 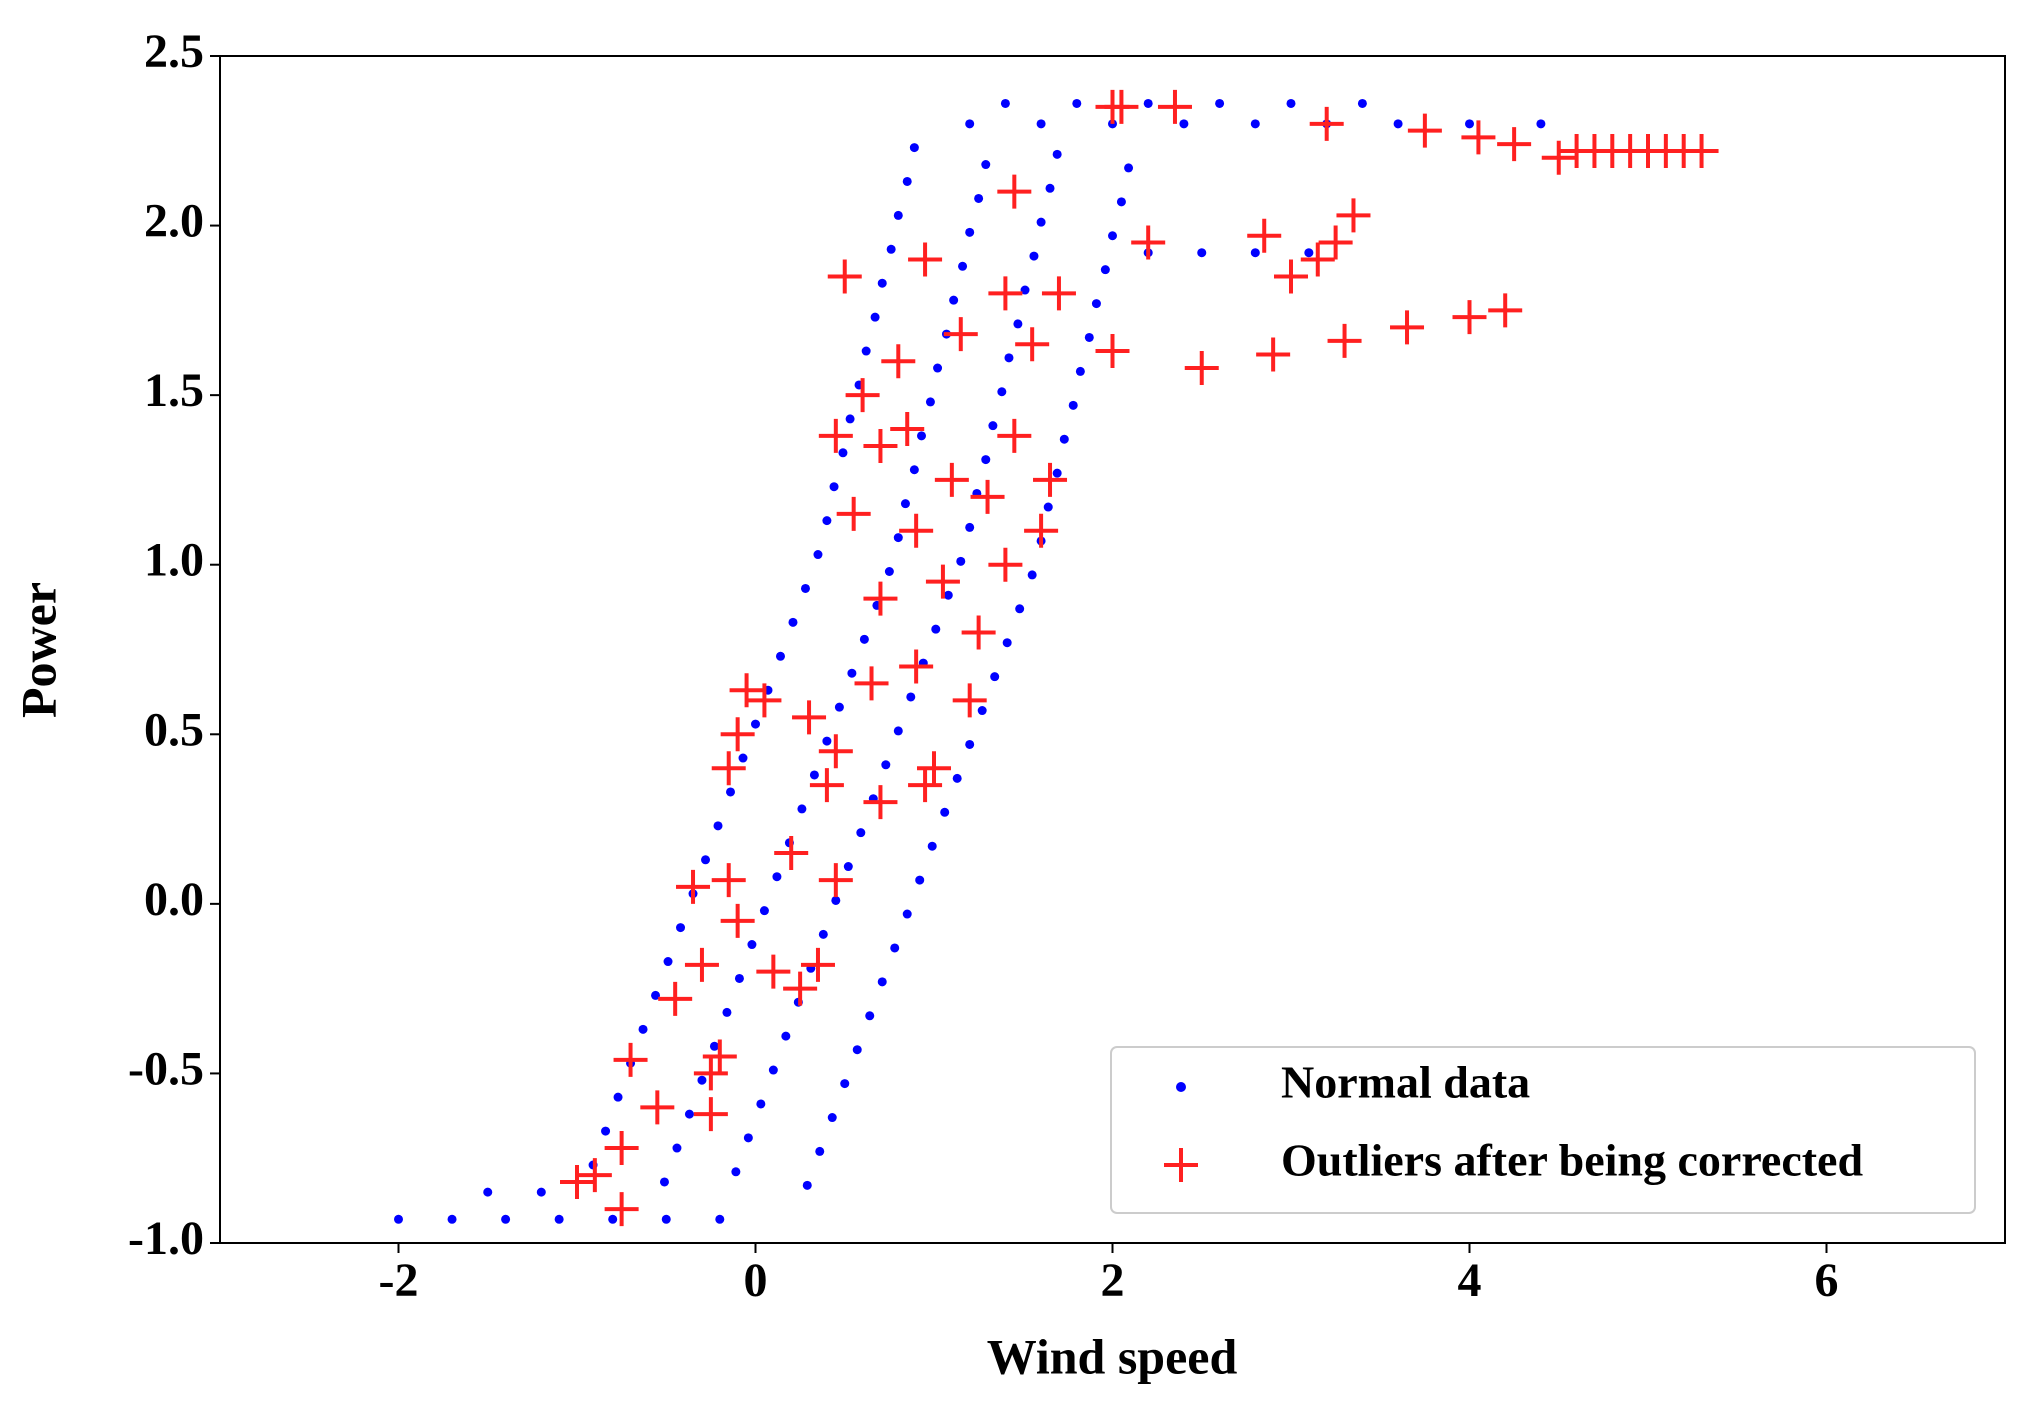 I want to click on y-tick-label: 2.0, so click(x=174, y=221).